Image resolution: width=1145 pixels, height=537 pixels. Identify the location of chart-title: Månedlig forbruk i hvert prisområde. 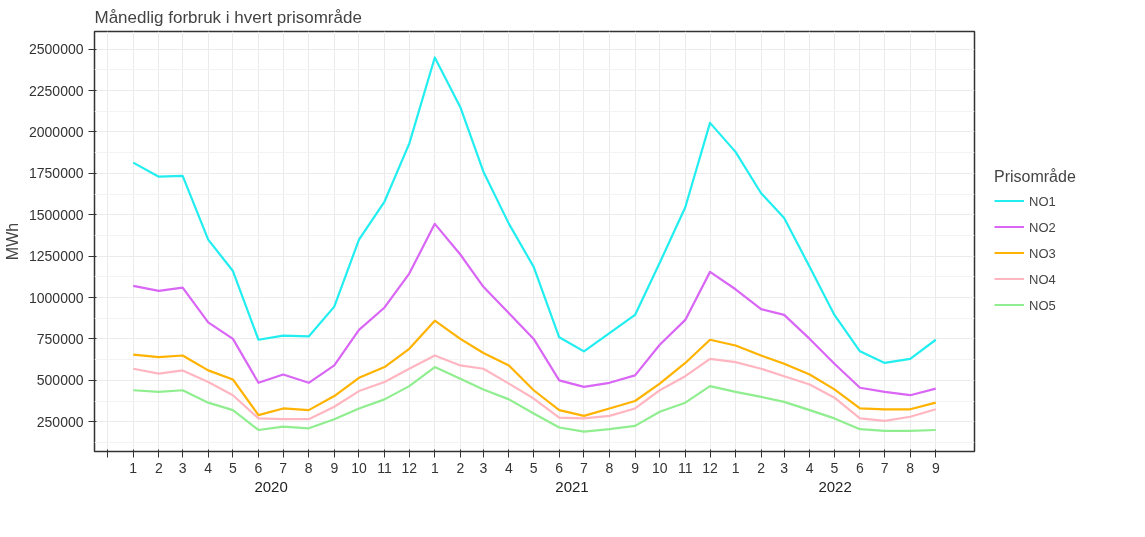
(228, 17).